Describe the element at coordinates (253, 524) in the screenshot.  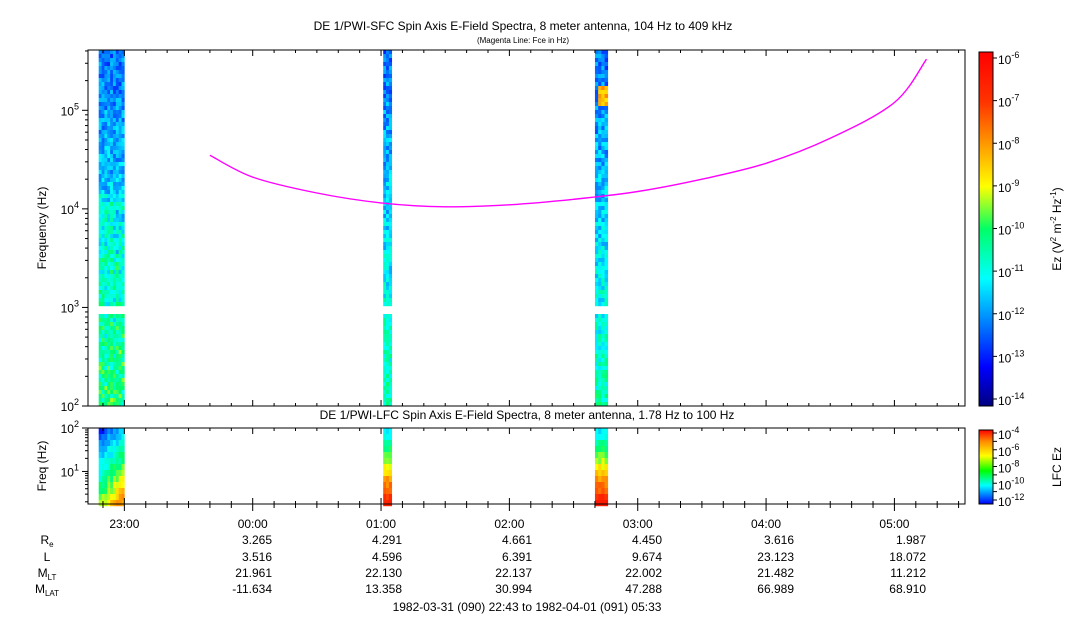
I see `time-tick-label: 00:00` at that location.